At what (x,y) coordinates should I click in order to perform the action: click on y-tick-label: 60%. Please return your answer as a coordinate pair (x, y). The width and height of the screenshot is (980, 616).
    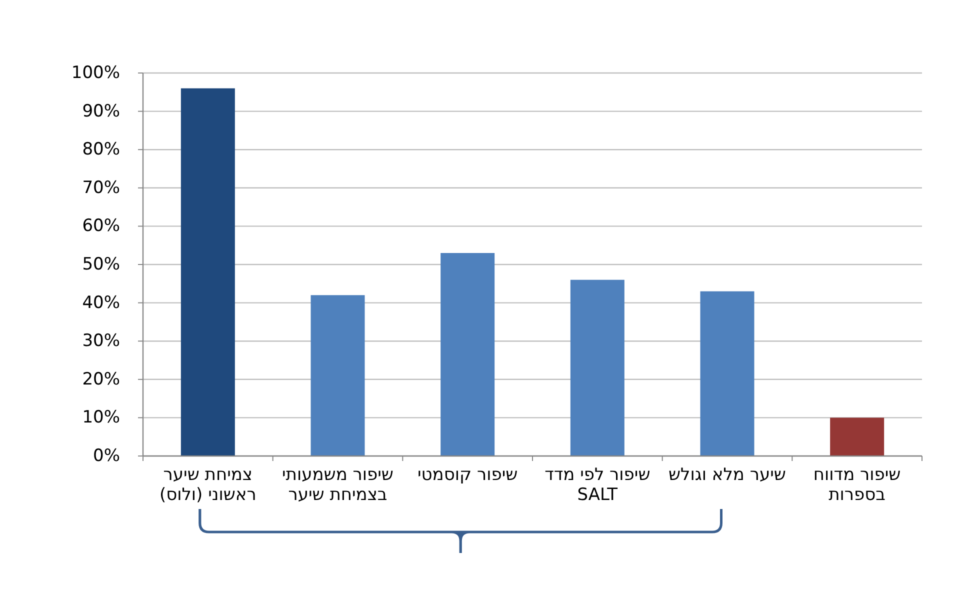
    Looking at the image, I should click on (101, 226).